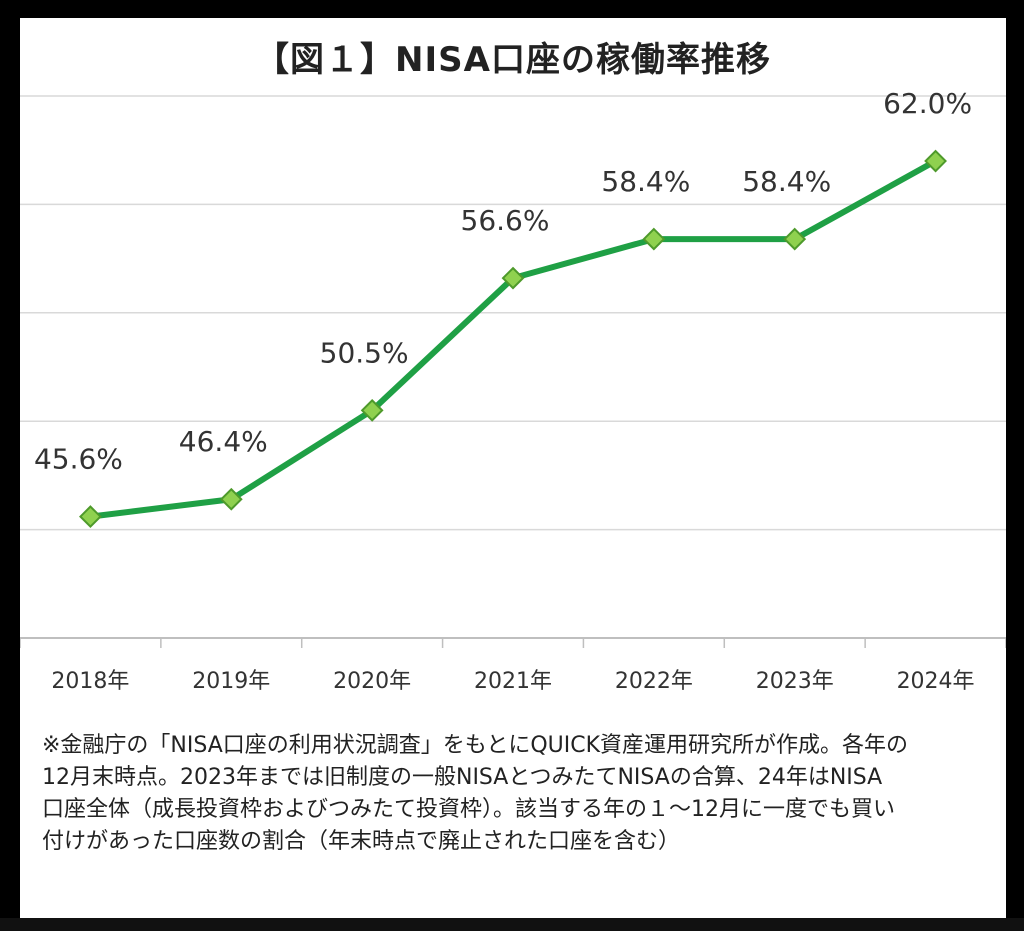 The image size is (1024, 931). I want to click on x-tick-label: 2024年, so click(936, 681).